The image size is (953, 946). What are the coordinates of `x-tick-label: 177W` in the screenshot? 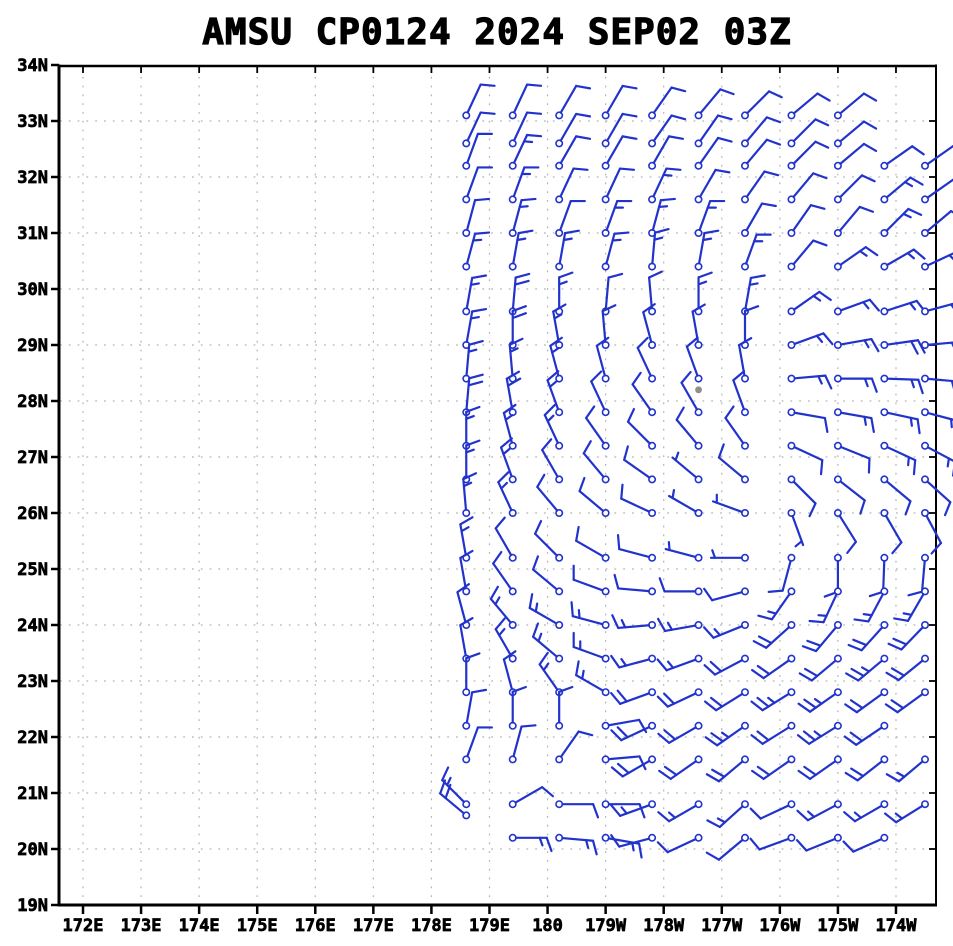 It's located at (722, 926).